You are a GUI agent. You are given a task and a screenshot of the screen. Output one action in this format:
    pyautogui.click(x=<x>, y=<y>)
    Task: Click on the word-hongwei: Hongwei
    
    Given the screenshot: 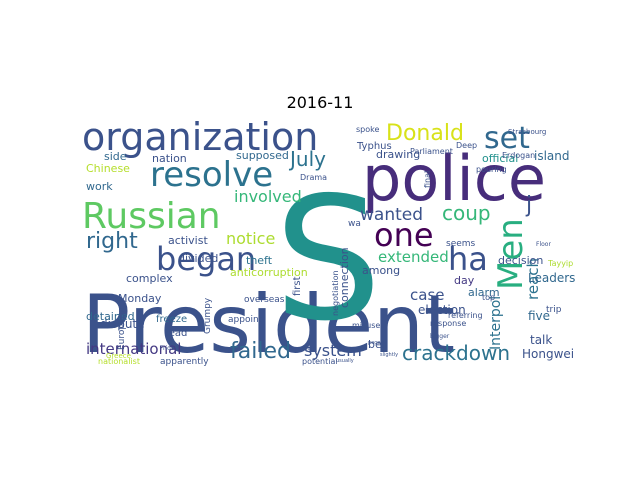 What is the action you would take?
    pyautogui.click(x=548, y=354)
    